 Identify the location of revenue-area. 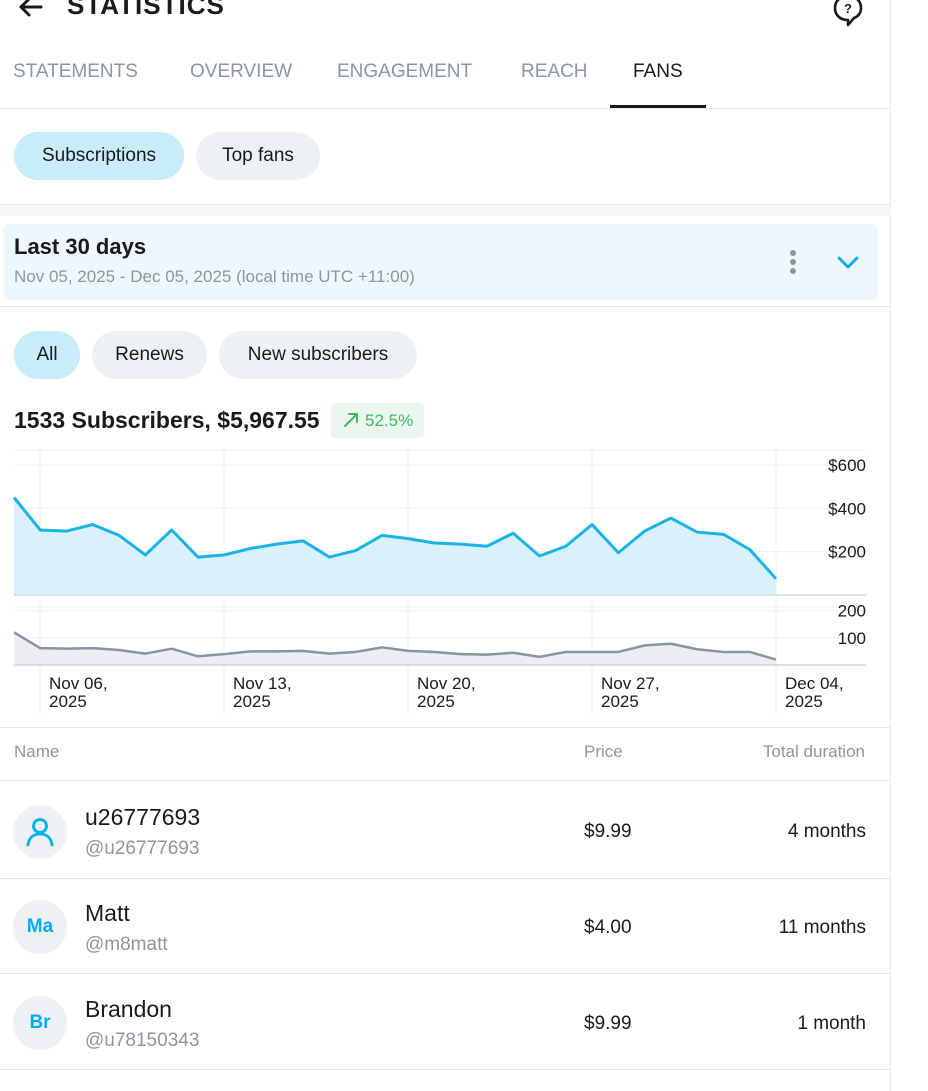
(395, 546).